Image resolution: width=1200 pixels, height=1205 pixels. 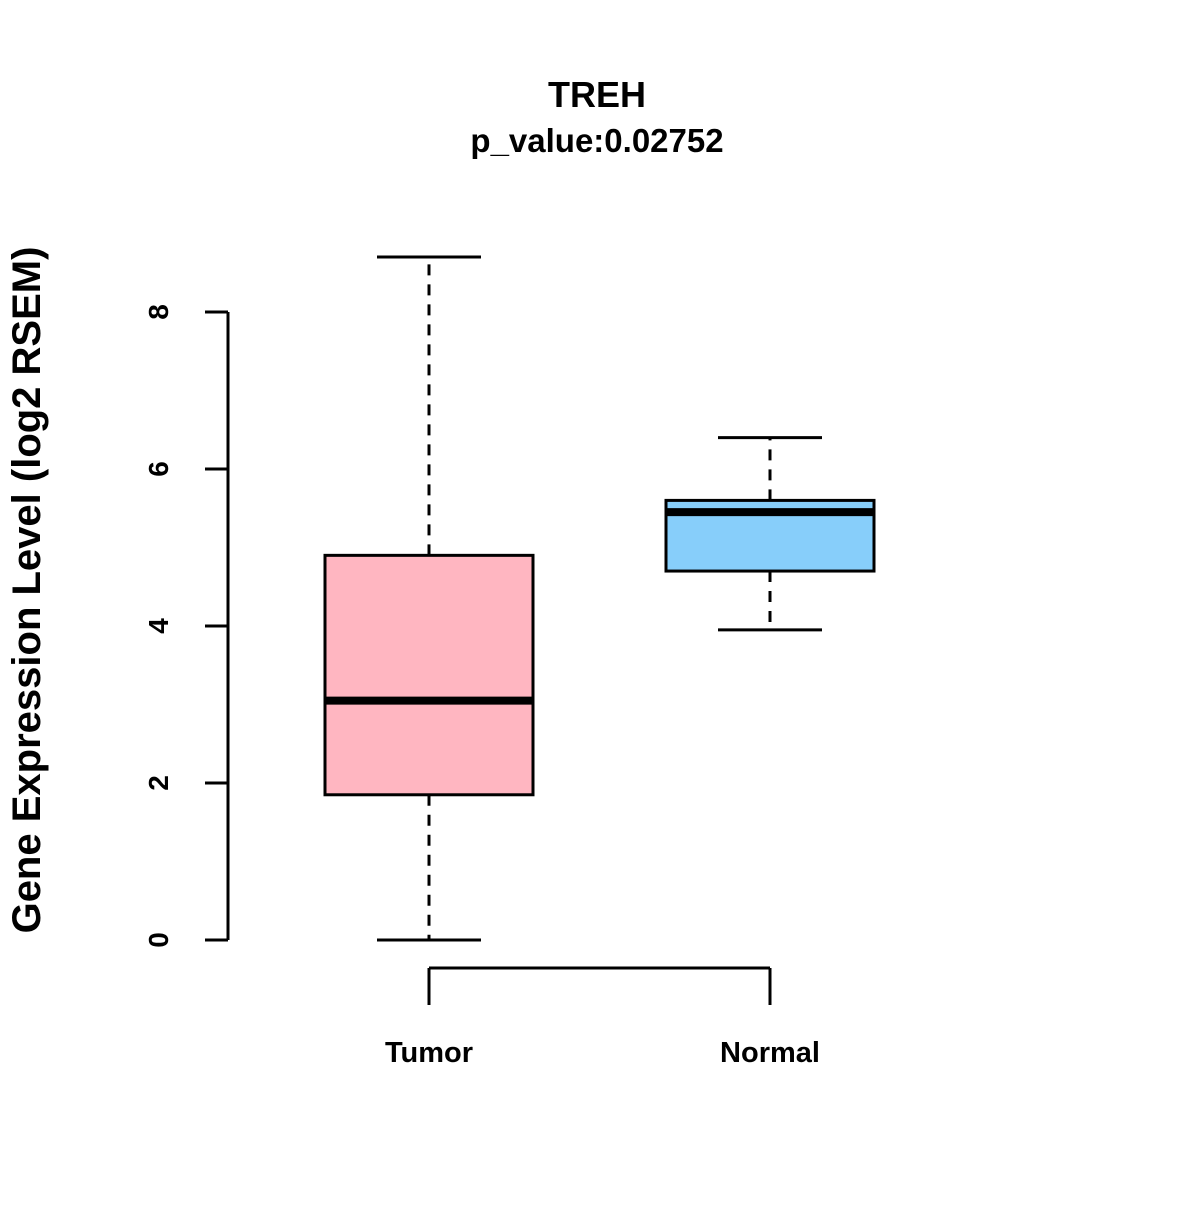 I want to click on y-tick-label-8: 8, so click(x=158, y=312).